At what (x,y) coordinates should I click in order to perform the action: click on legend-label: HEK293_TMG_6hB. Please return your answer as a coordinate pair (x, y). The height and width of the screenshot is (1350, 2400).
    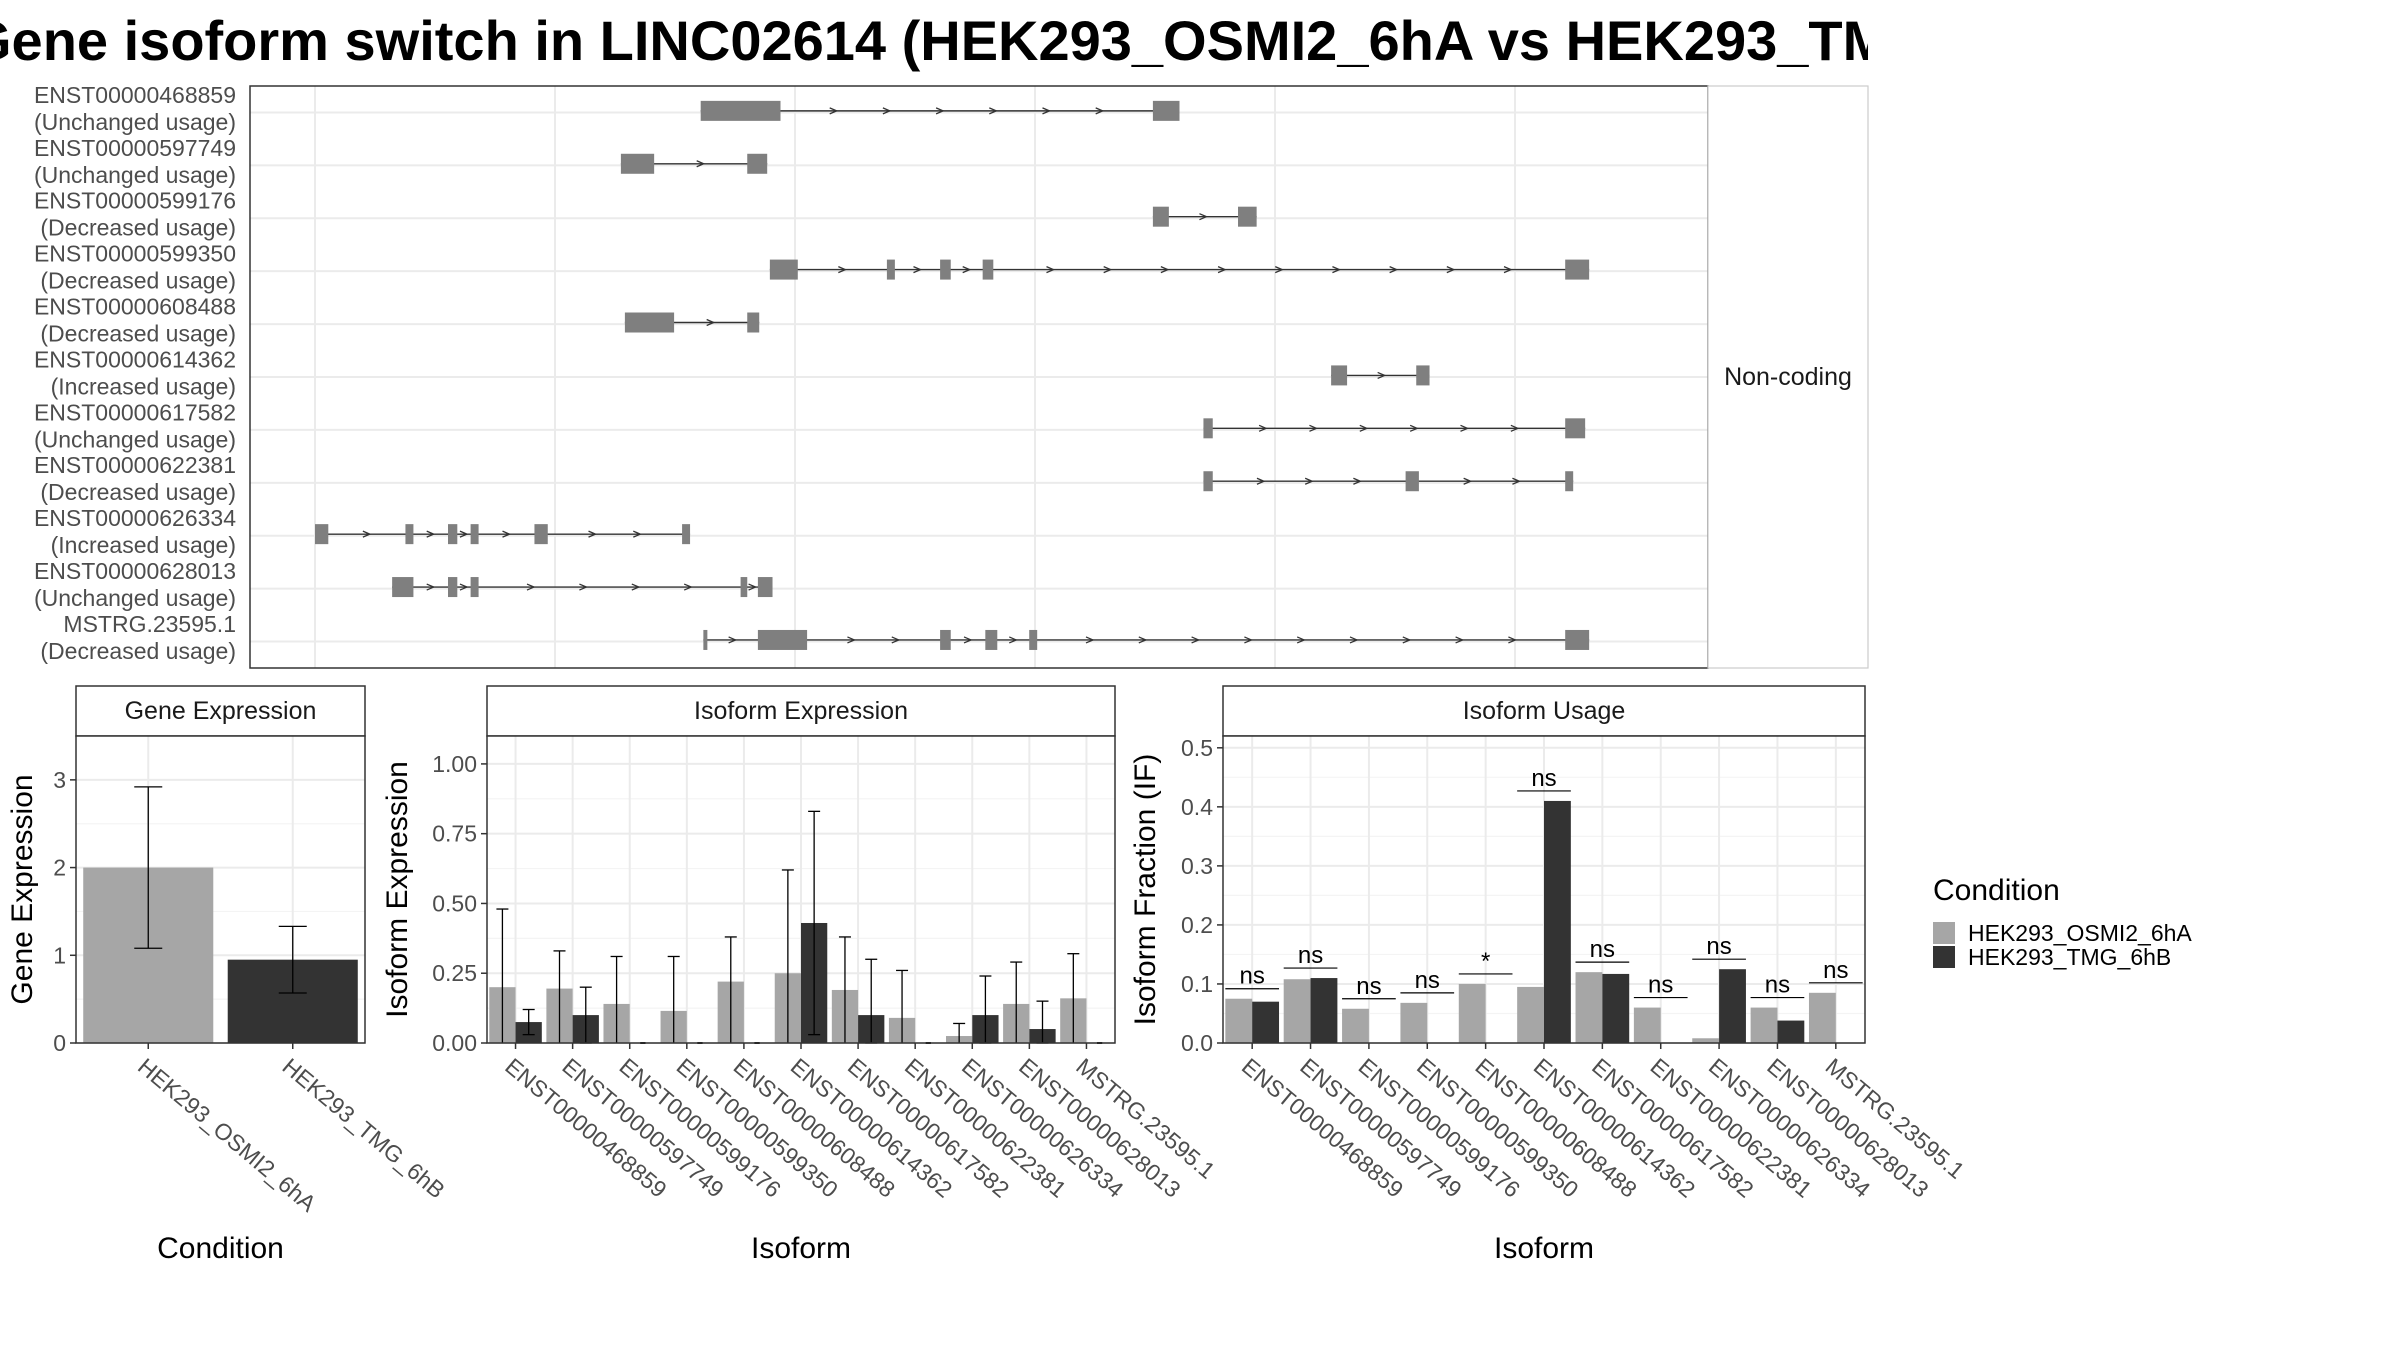
    Looking at the image, I should click on (2069, 957).